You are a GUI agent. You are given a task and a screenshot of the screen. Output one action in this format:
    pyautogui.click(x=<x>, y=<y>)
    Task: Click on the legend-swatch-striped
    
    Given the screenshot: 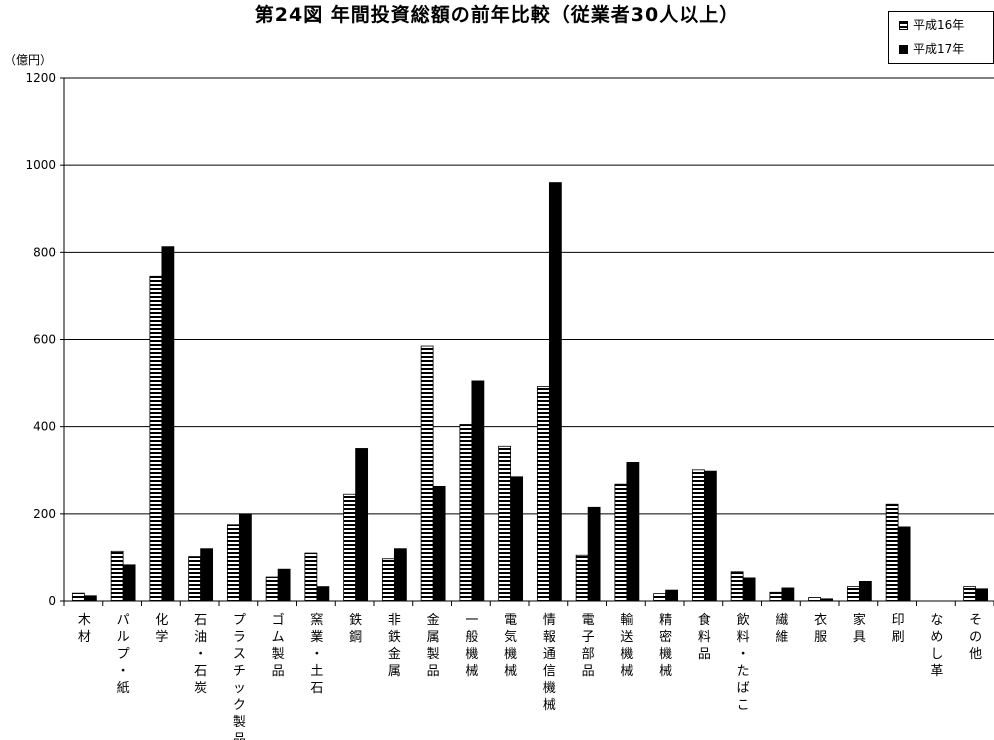 What is the action you would take?
    pyautogui.click(x=903, y=25)
    